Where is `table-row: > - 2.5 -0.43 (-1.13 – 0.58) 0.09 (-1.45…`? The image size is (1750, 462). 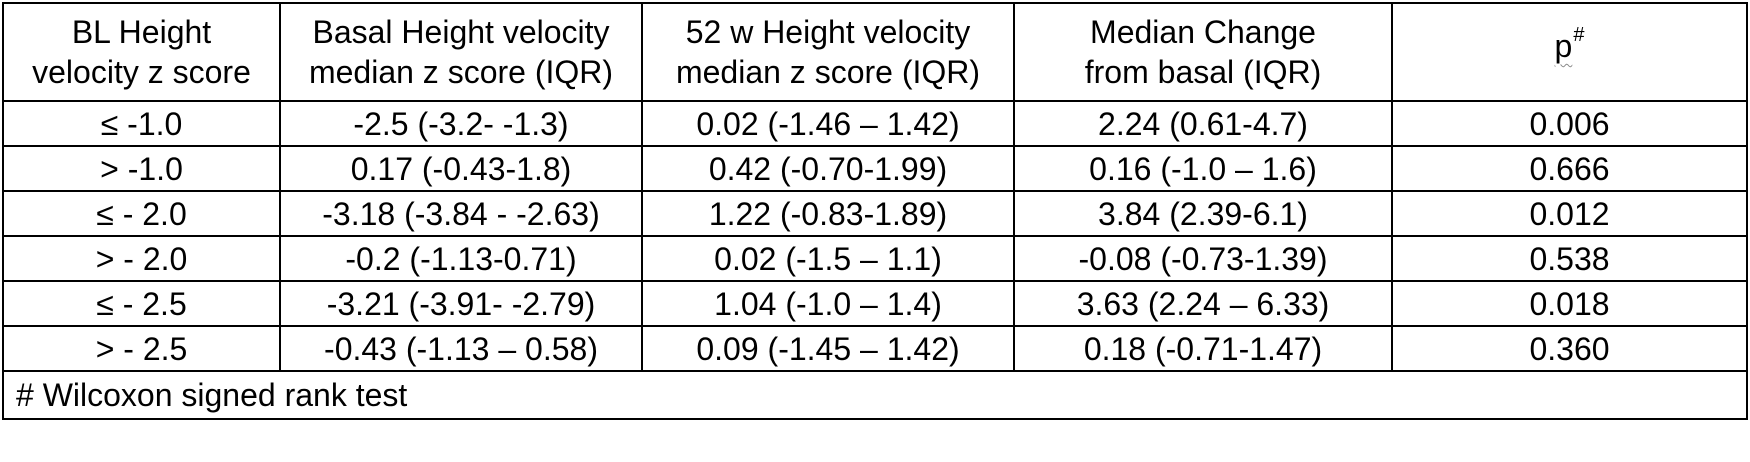 table-row: > - 2.5 -0.43 (-1.13 – 0.58) 0.09 (-1.45… is located at coordinates (875, 348).